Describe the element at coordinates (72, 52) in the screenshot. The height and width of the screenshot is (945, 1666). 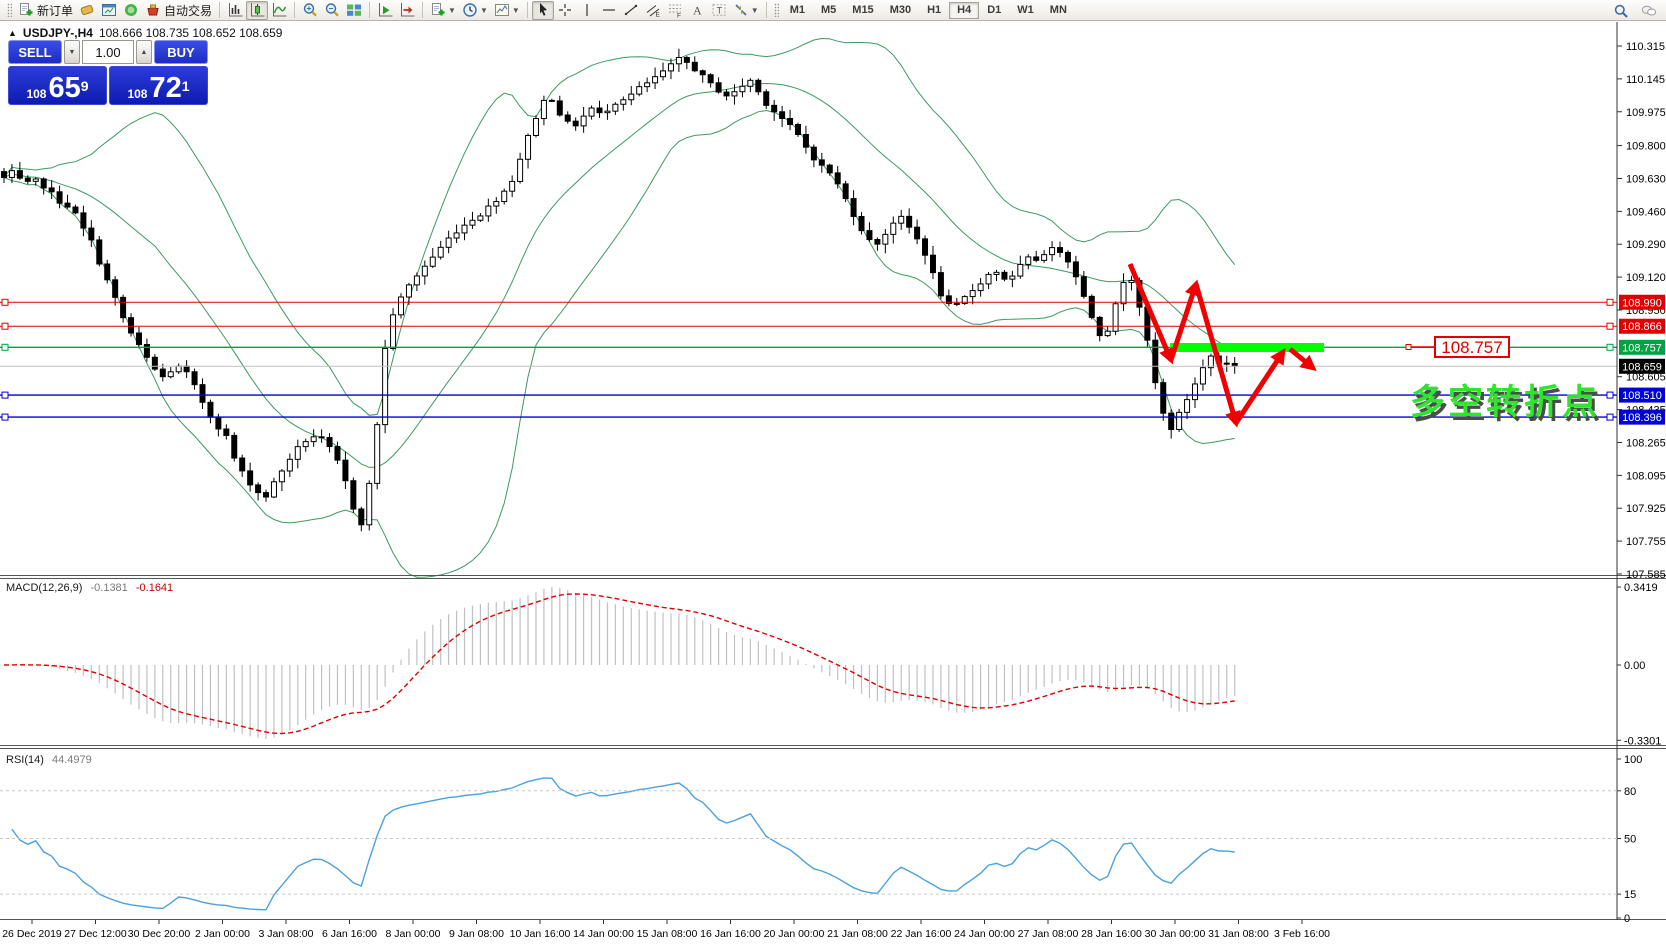
I see `volume-decrease-button: ▼` at that location.